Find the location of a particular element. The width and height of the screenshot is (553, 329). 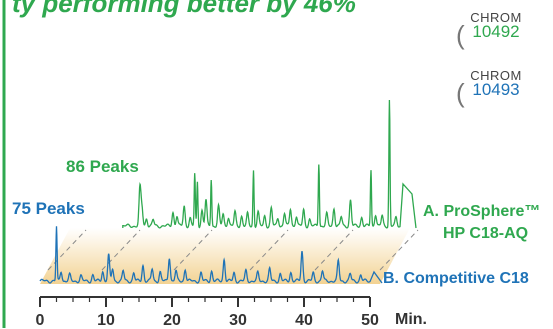

chrom-badge-10493: ( CHROM 10493 is located at coordinates (496, 88).